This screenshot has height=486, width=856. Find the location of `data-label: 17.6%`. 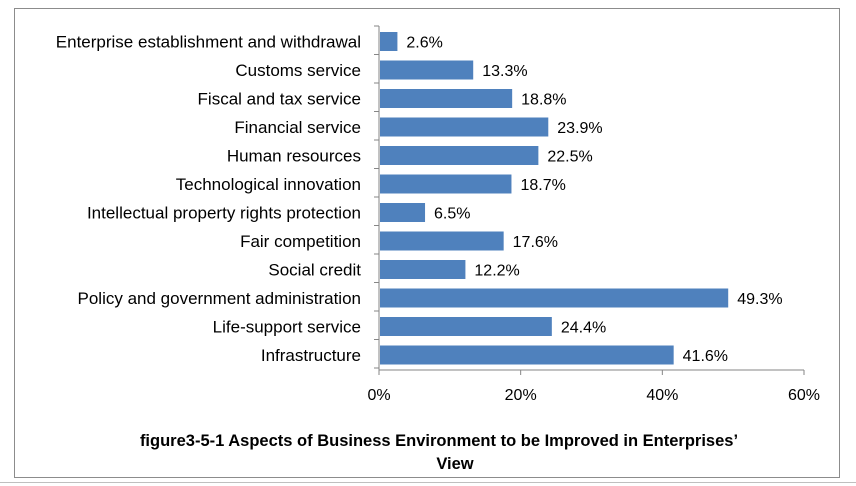

data-label: 17.6% is located at coordinates (535, 242).